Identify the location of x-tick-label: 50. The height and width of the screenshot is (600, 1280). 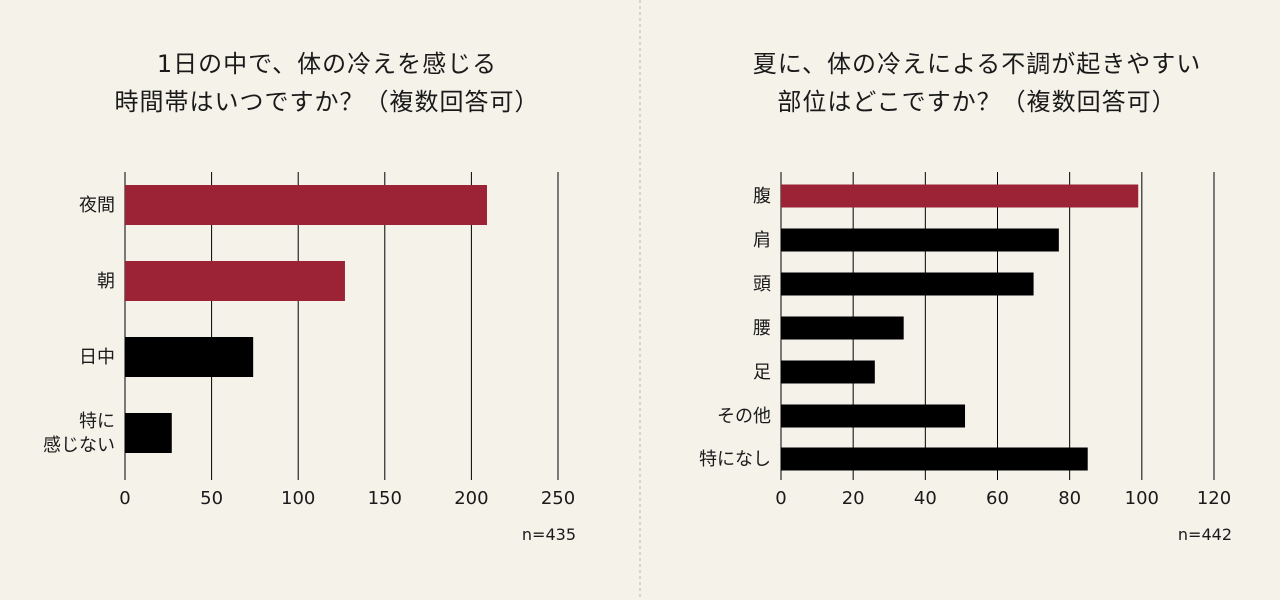
(211, 498).